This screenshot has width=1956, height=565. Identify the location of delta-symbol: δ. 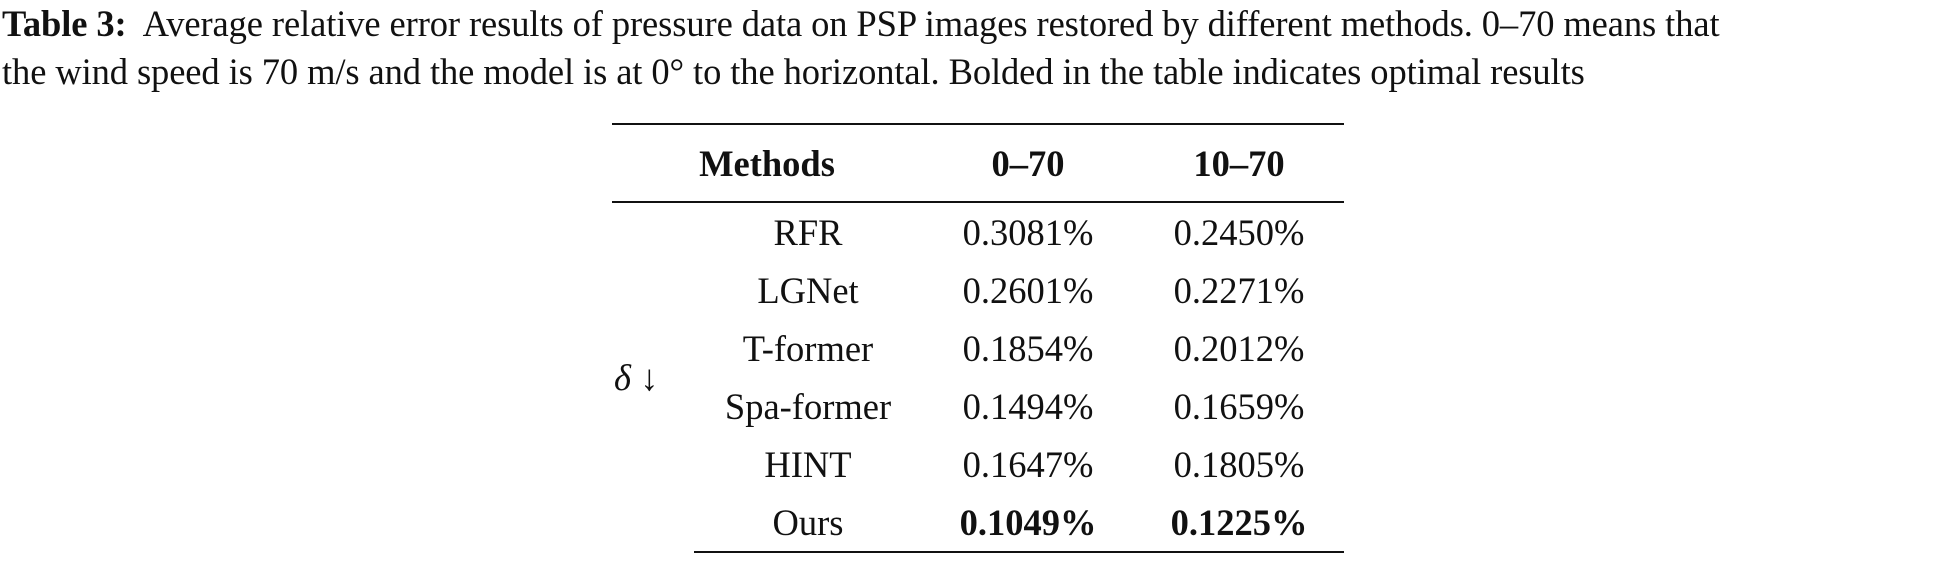
(622, 377).